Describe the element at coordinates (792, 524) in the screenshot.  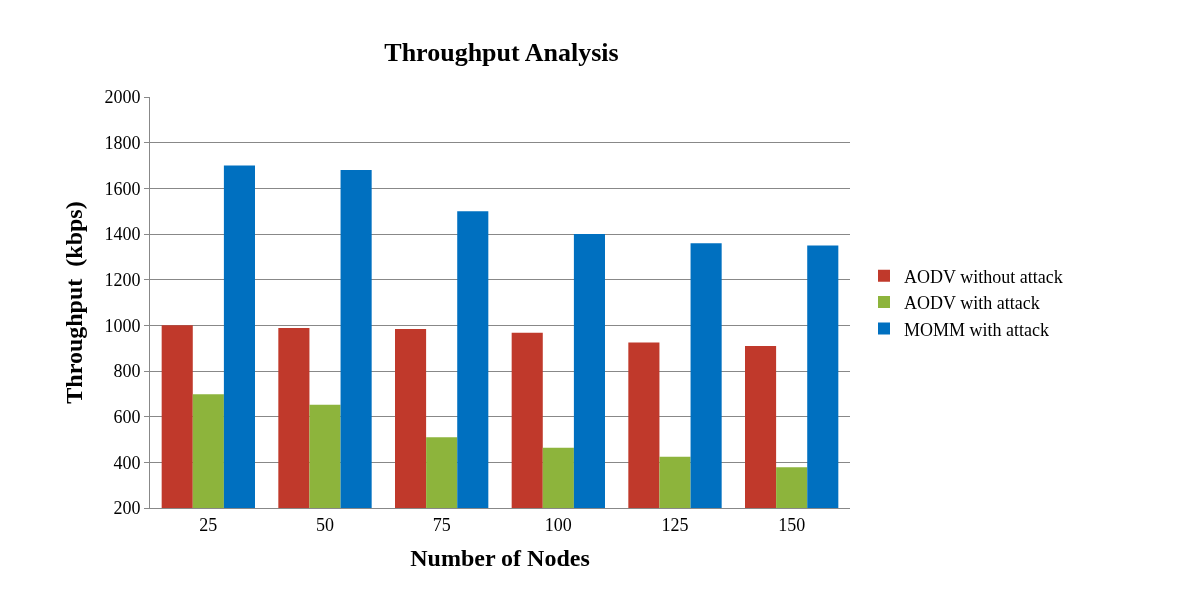
I see `x-tick-label: 150` at that location.